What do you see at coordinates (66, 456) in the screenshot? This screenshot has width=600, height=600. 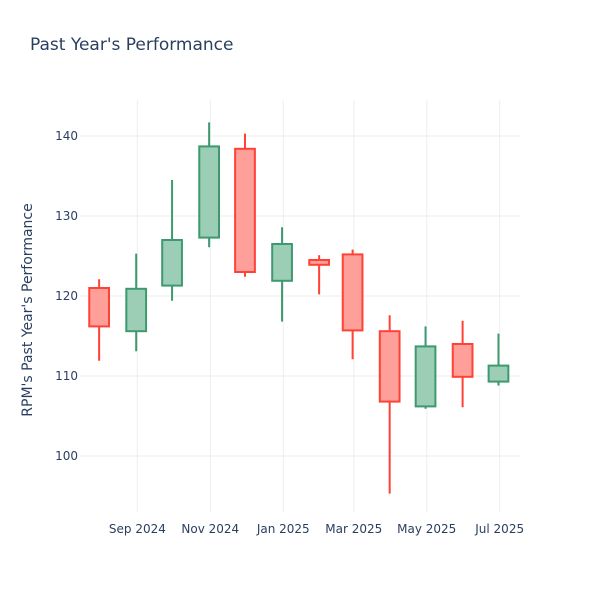 I see `y-tick-label: 100` at bounding box center [66, 456].